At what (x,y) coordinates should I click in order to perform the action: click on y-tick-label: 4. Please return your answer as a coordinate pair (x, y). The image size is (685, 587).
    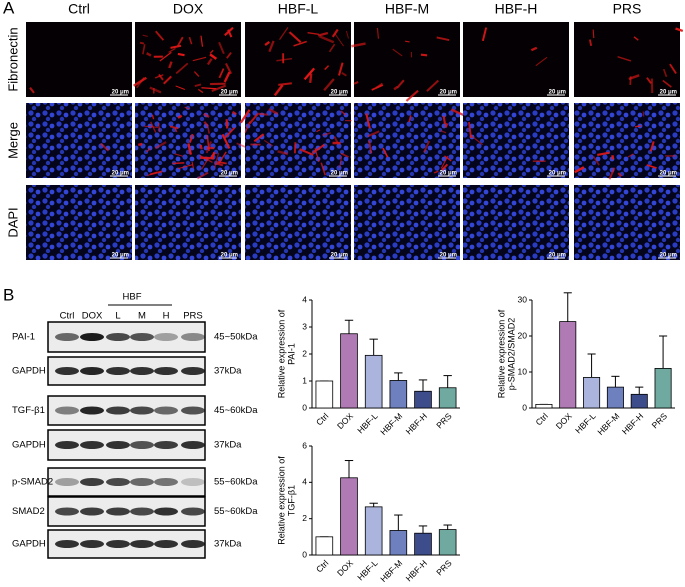
    Looking at the image, I should click on (304, 482).